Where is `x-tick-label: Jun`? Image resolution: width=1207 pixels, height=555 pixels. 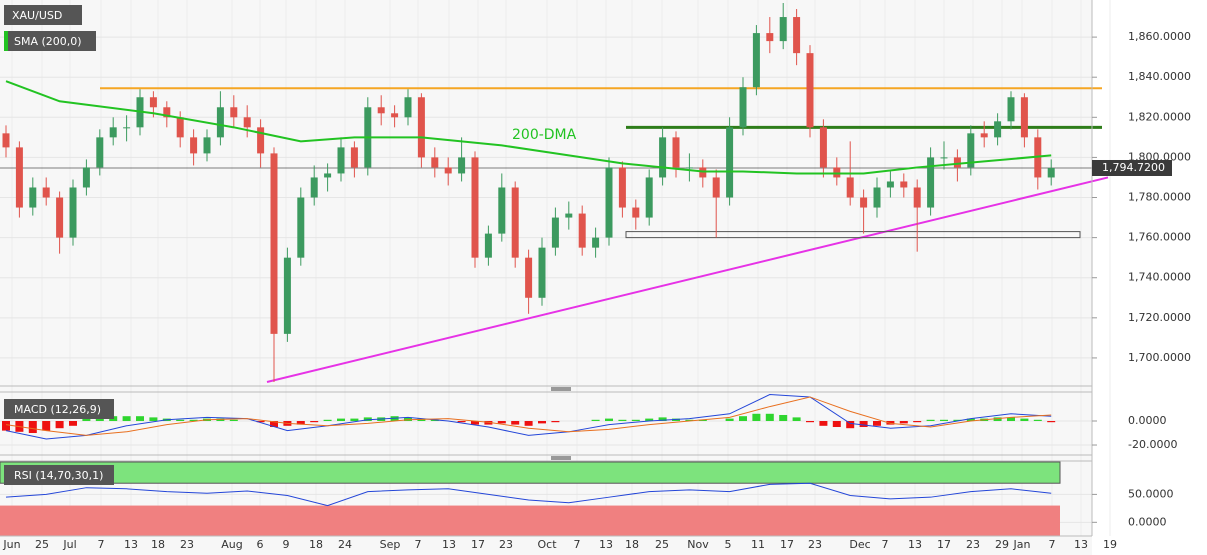 x-tick-label: Jun is located at coordinates (11, 544).